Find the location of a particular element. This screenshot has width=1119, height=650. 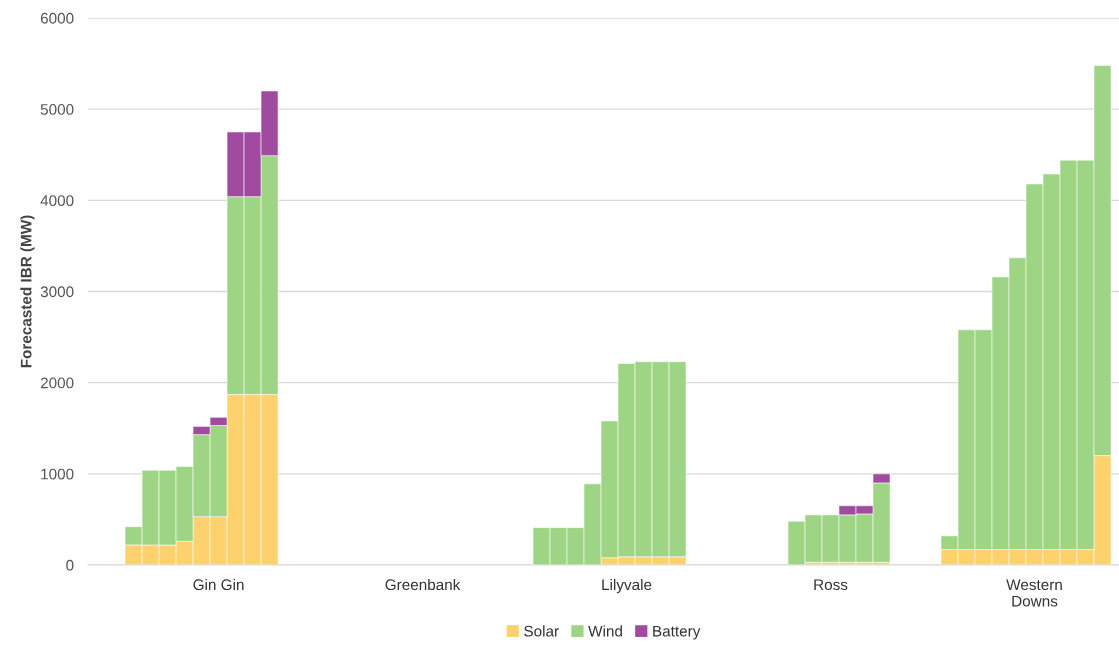

x-tick-label: Greenbank is located at coordinates (423, 584).